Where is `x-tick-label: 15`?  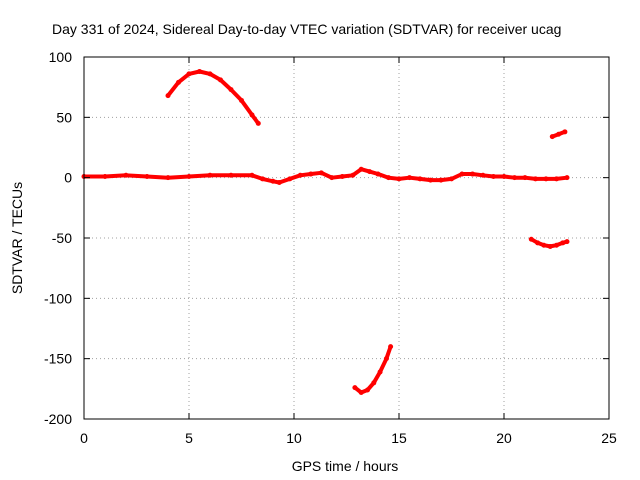
x-tick-label: 15 is located at coordinates (399, 438).